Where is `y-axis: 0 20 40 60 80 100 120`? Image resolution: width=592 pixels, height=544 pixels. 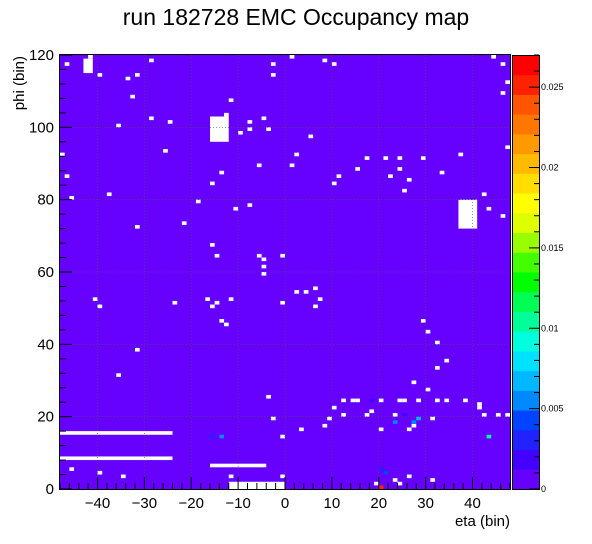
y-axis: 0 20 40 60 80 100 120 is located at coordinates (50, 272).